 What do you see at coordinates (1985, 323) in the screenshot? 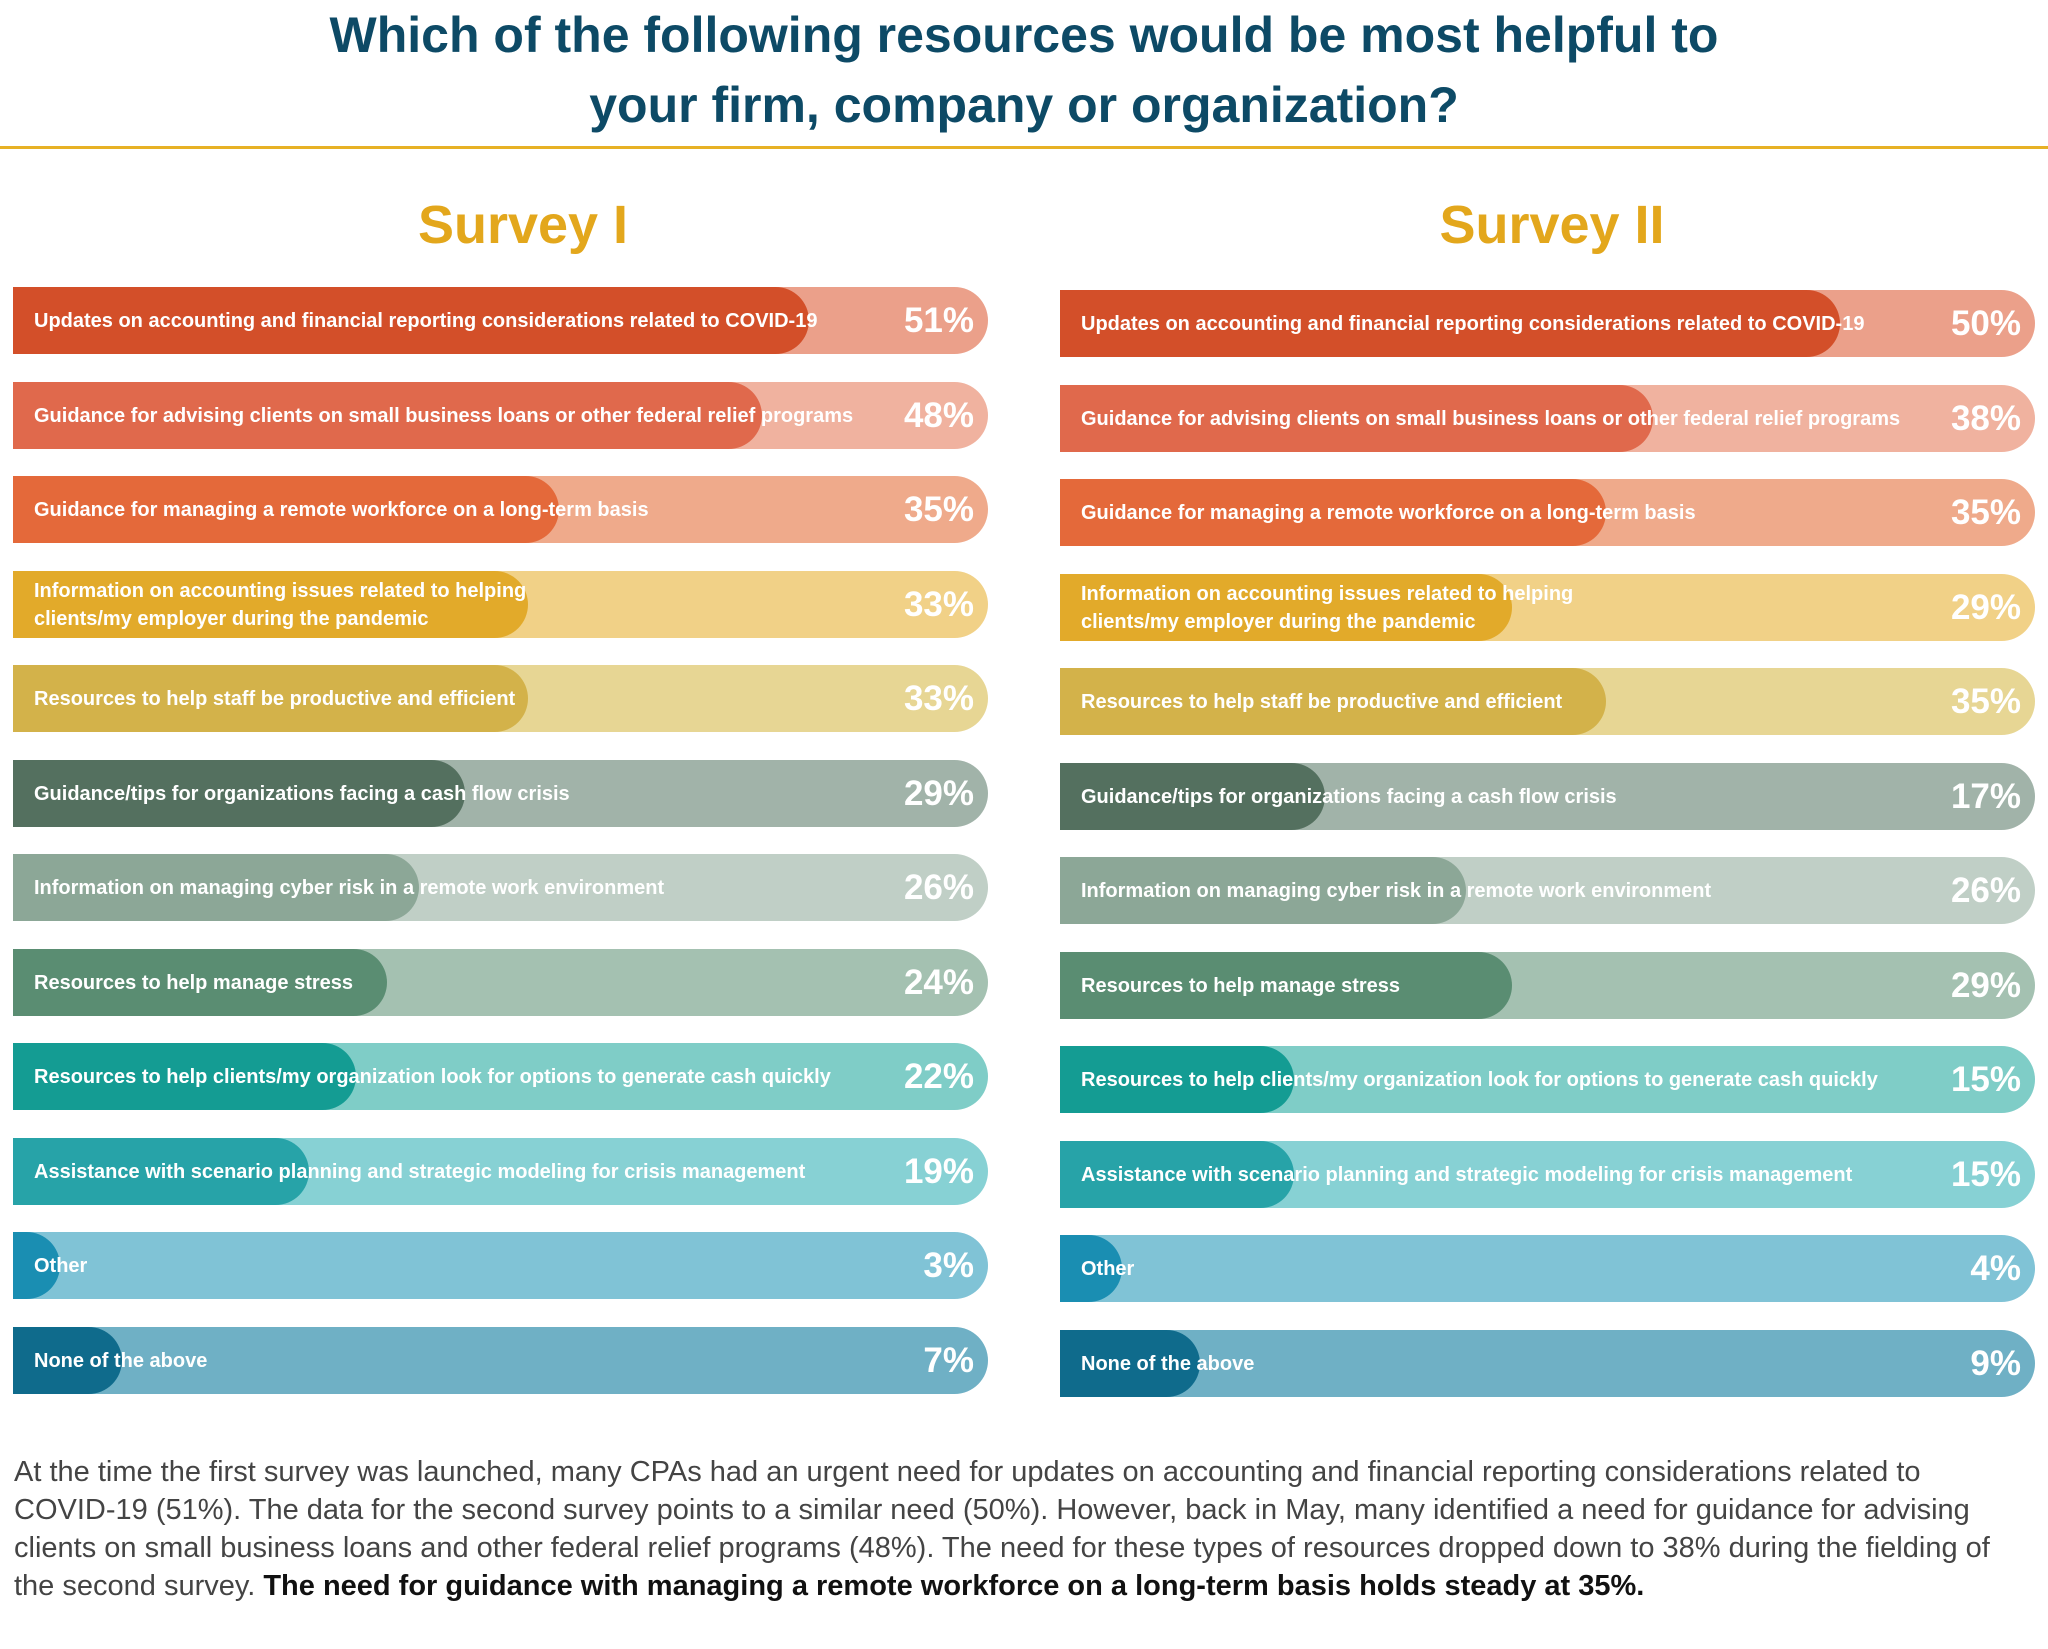
I see `bar-value-label: 50%` at bounding box center [1985, 323].